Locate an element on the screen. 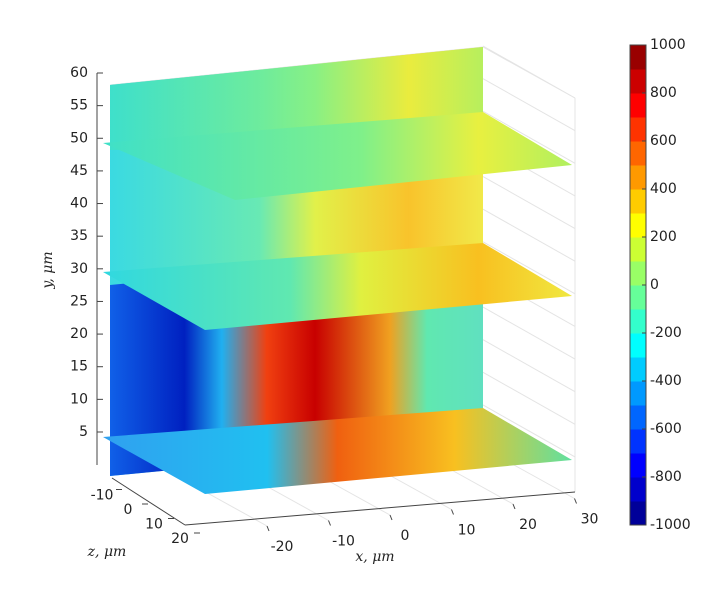 This screenshot has height=596, width=718. x-tick-label: -10 is located at coordinates (343, 542).